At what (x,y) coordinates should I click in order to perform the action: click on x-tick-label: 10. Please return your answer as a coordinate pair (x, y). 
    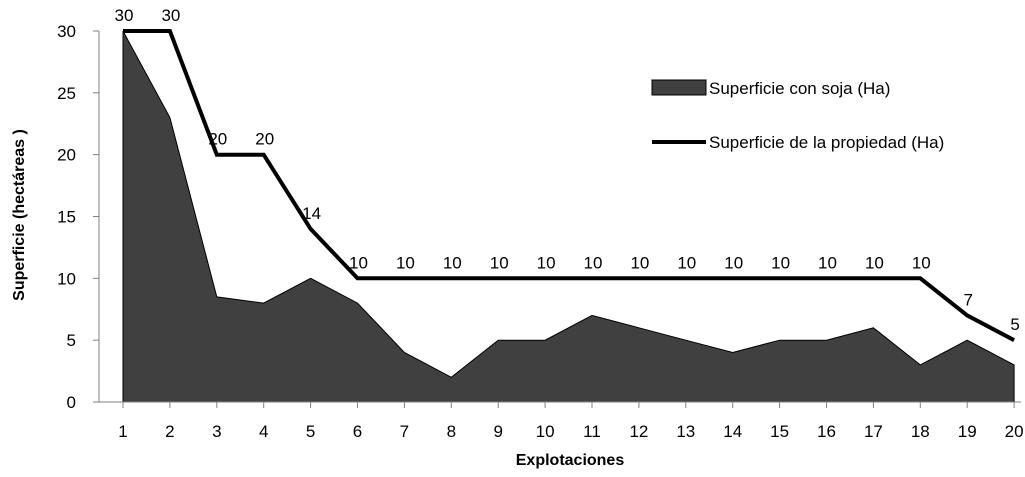
    Looking at the image, I should click on (545, 431).